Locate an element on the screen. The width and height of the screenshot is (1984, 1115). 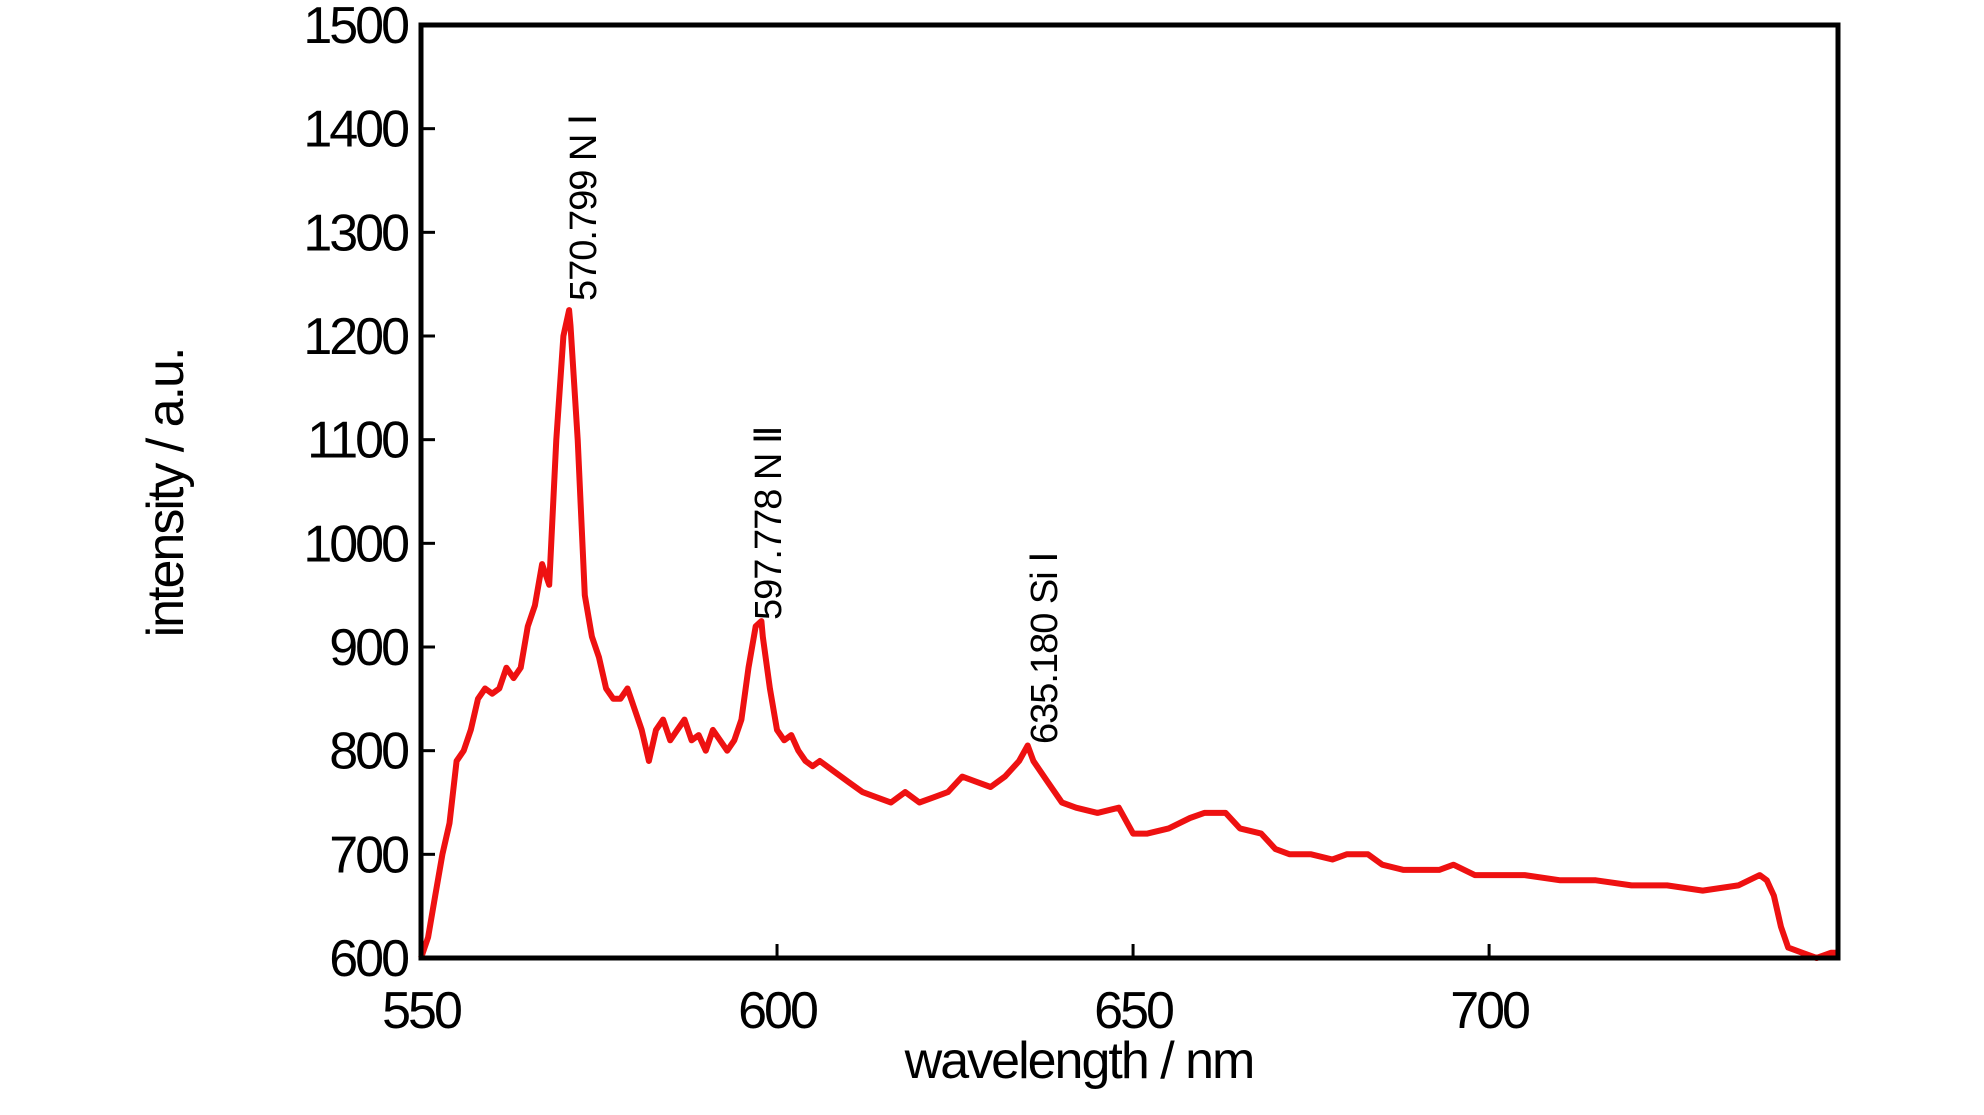
y-tick-label: 1100 is located at coordinates (357, 441).